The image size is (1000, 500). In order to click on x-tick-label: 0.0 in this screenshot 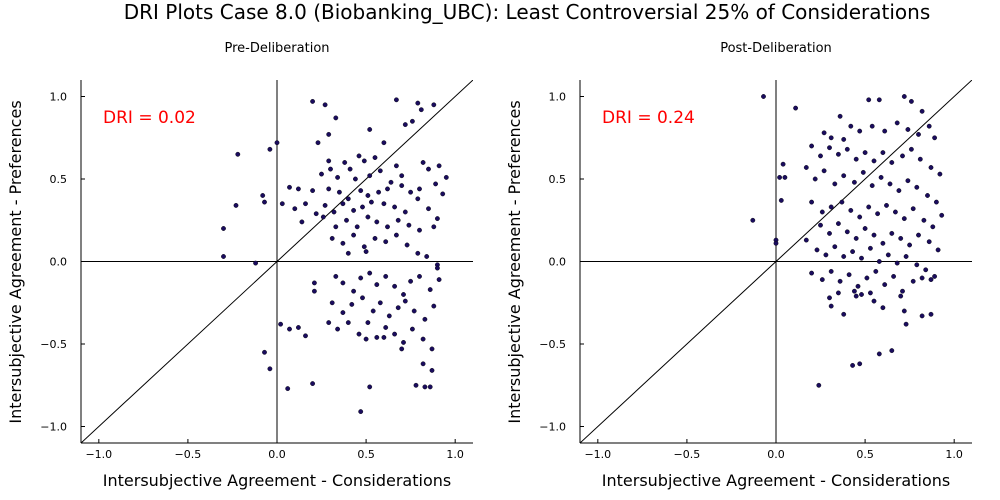, I will do `click(277, 454)`.